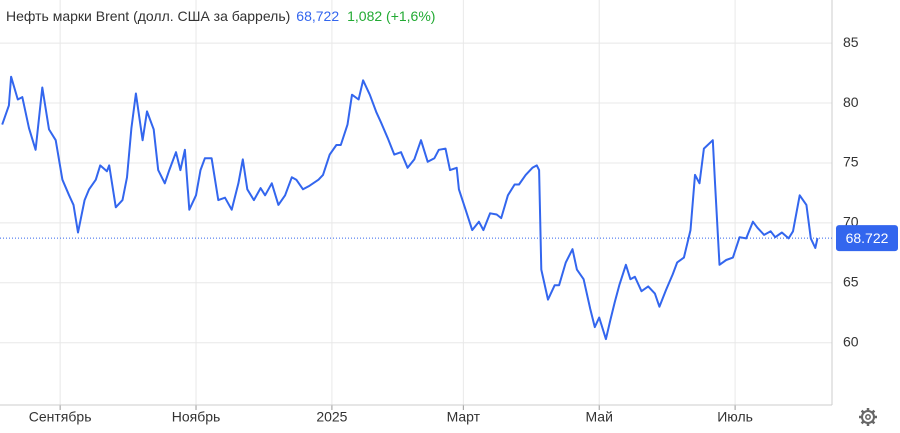  Describe the element at coordinates (851, 102) in the screenshot. I see `y-tick-label: 80` at that location.